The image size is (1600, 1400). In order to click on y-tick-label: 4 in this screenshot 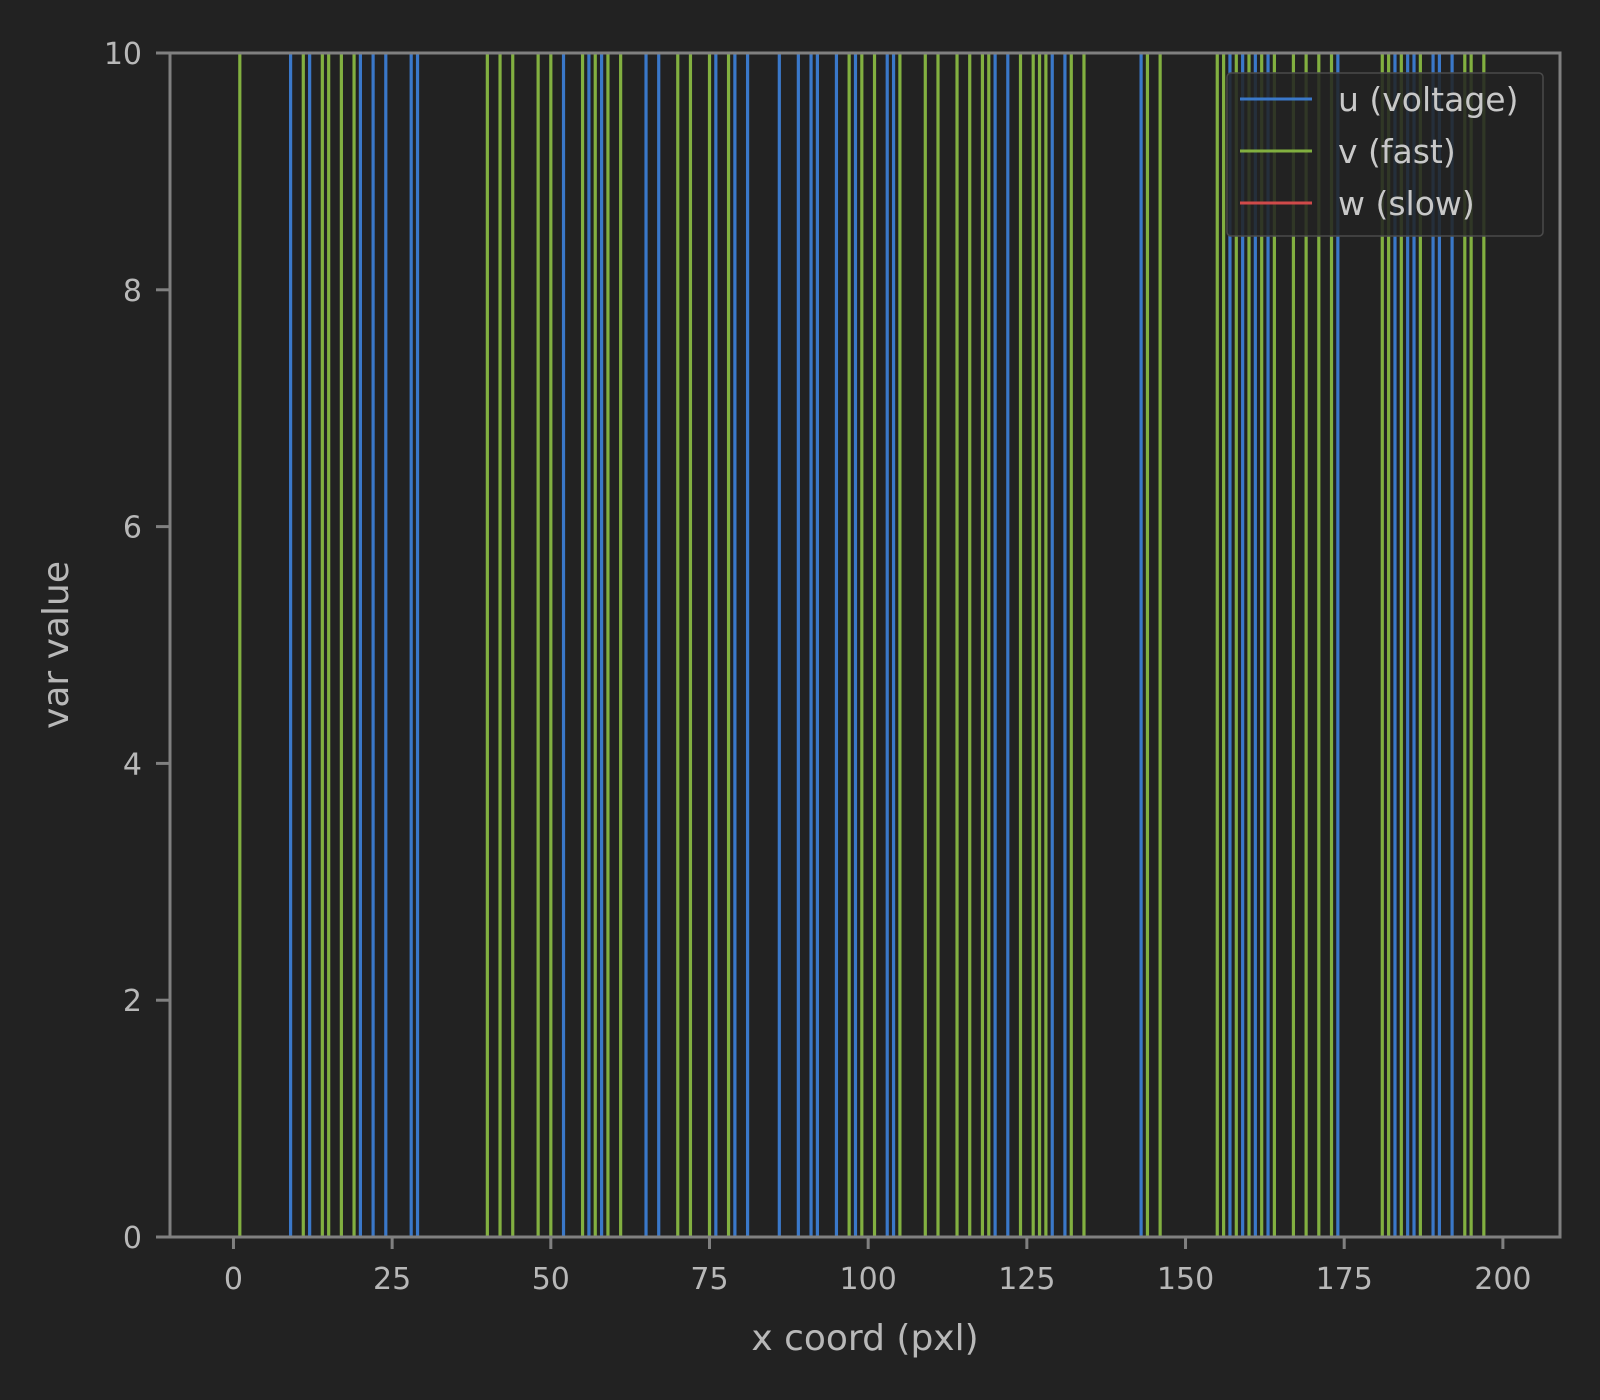, I will do `click(132, 764)`.